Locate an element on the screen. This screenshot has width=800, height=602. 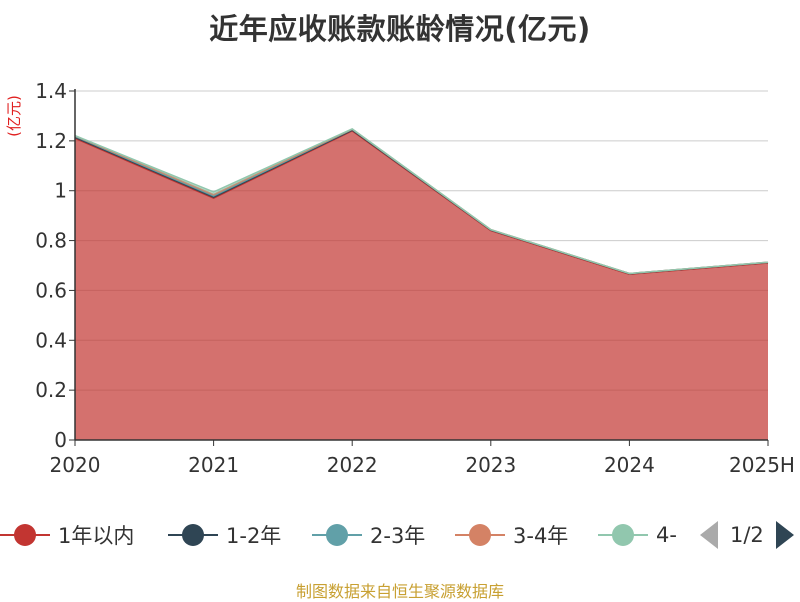
x-tick-label: 2022 is located at coordinates (352, 465).